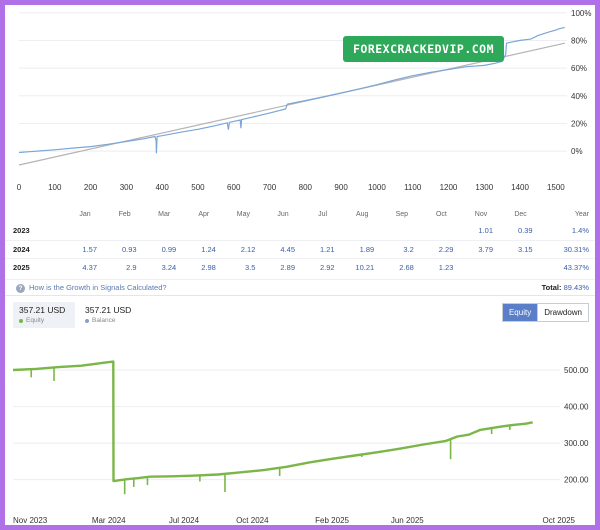 This screenshot has width=600, height=530. I want to click on x-tick-label: 300, so click(127, 187).